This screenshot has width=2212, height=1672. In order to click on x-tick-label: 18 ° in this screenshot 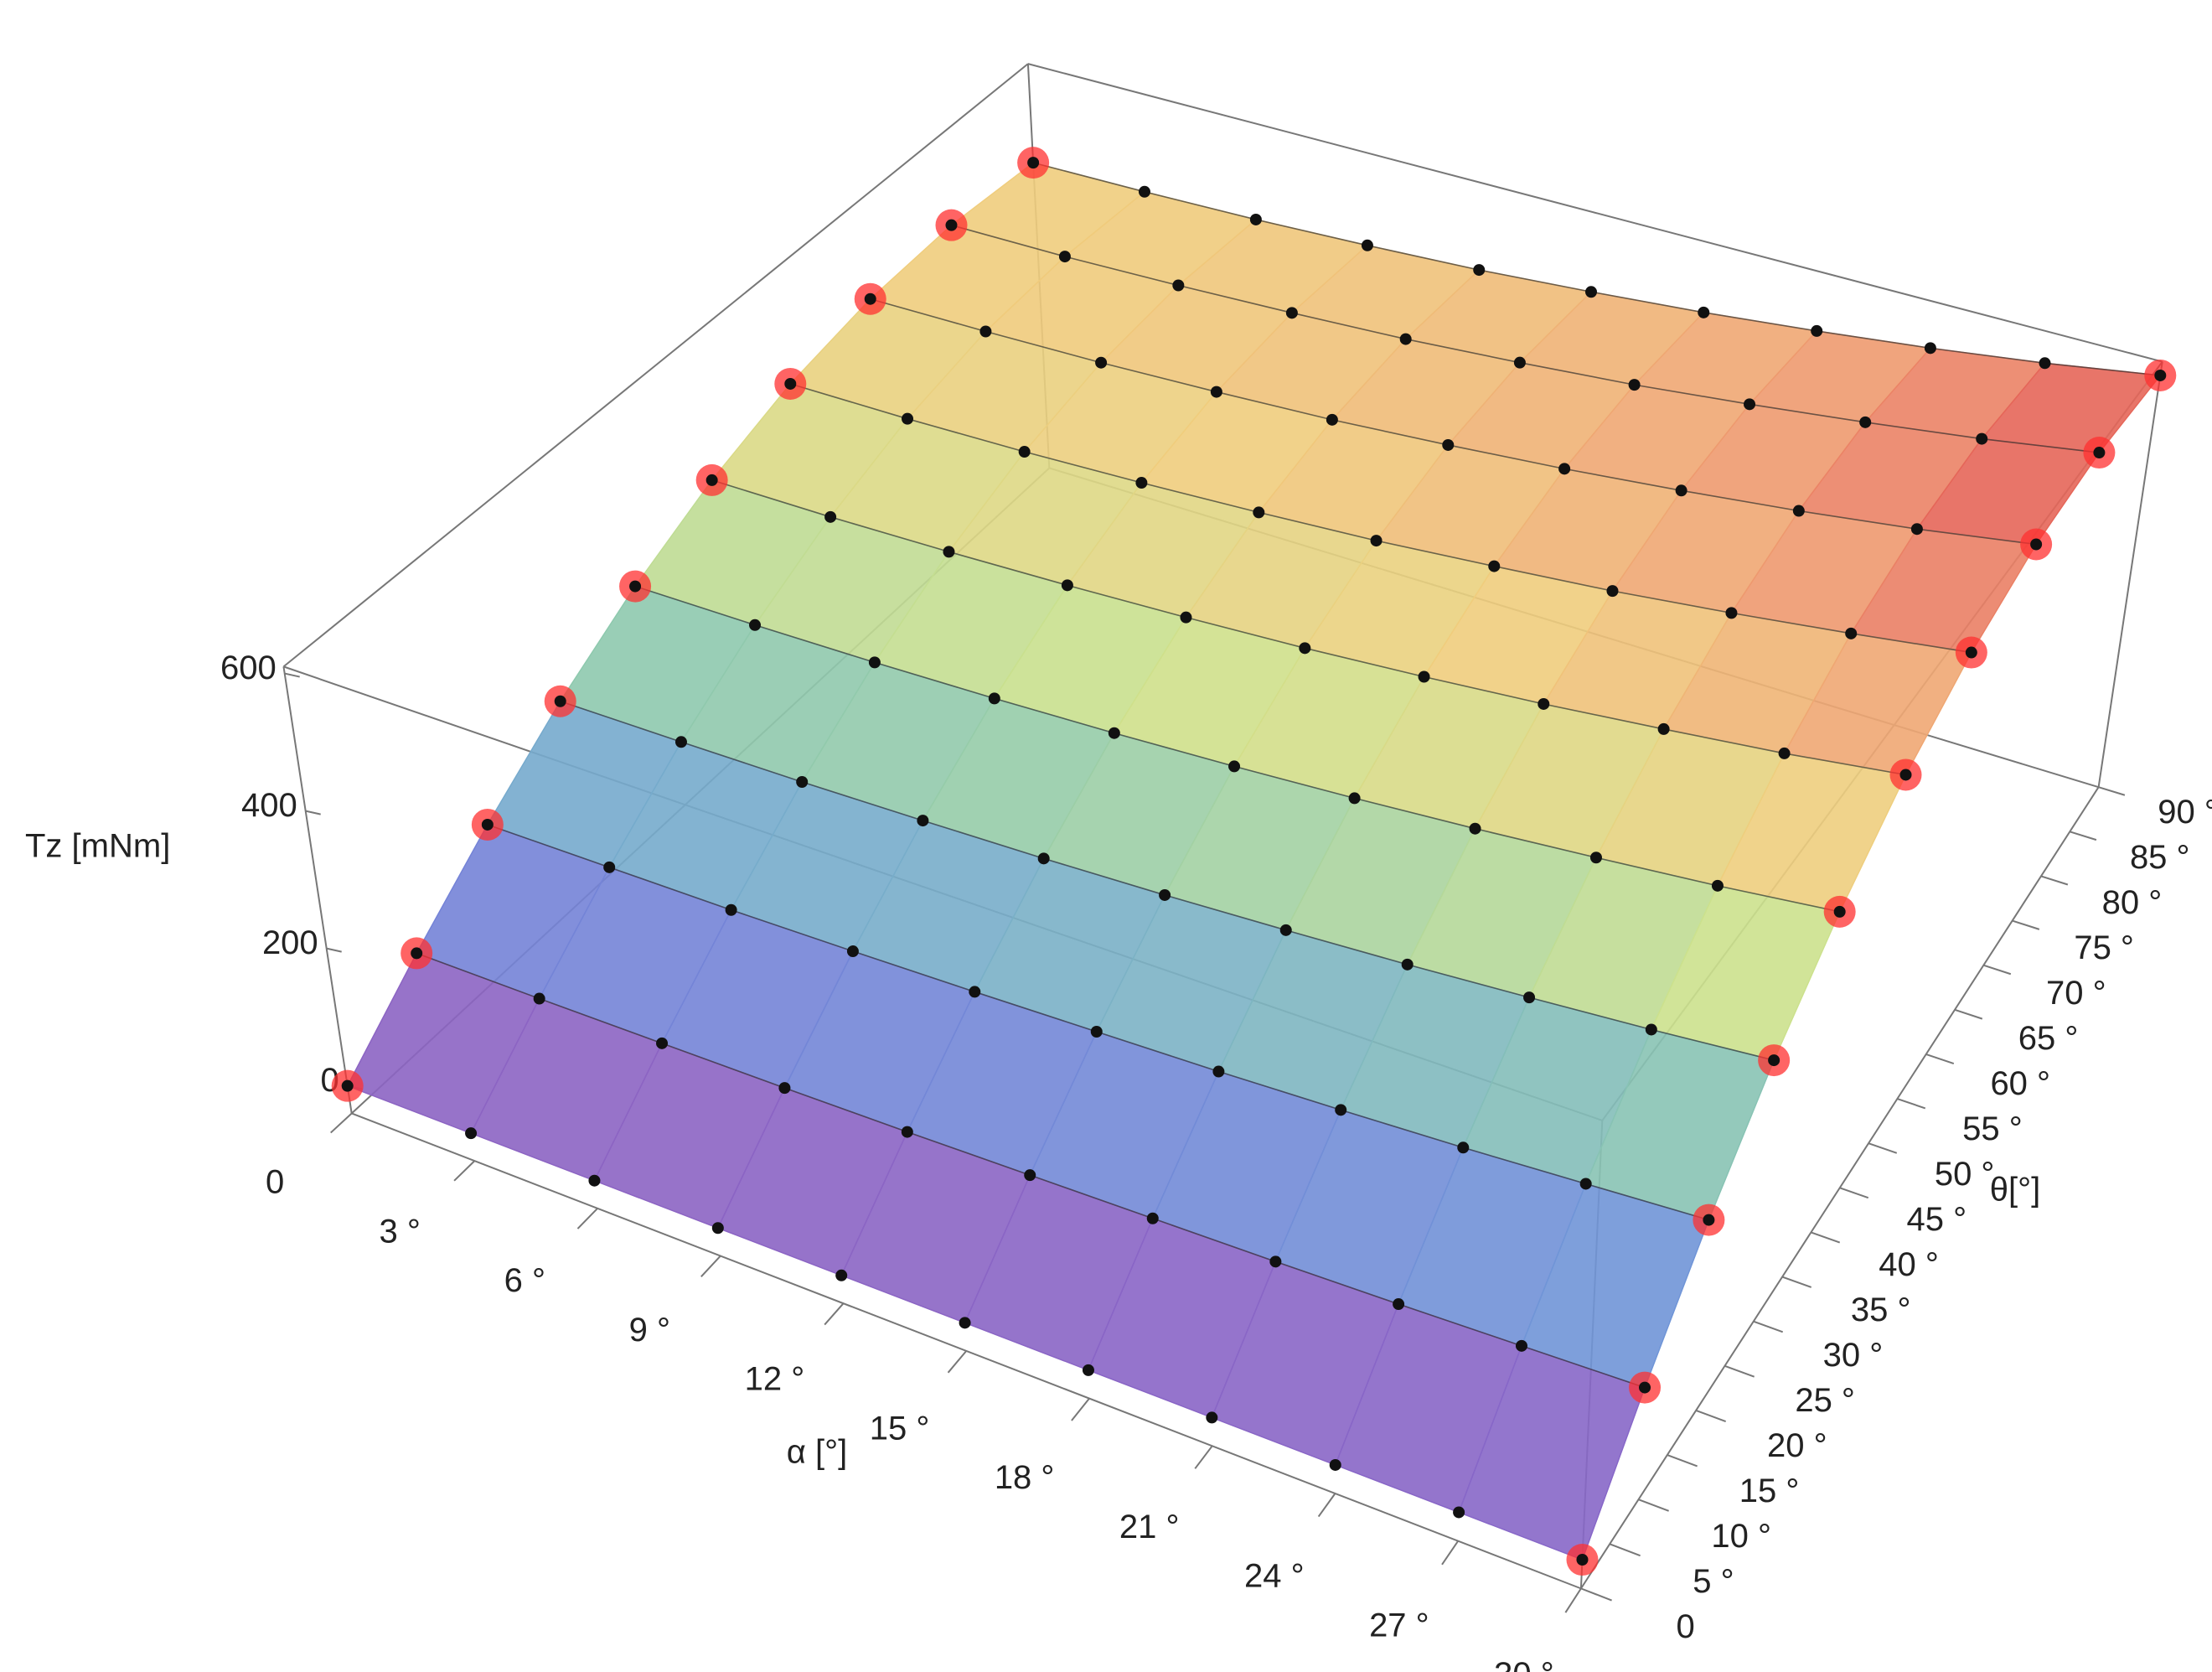, I will do `click(1025, 1477)`.